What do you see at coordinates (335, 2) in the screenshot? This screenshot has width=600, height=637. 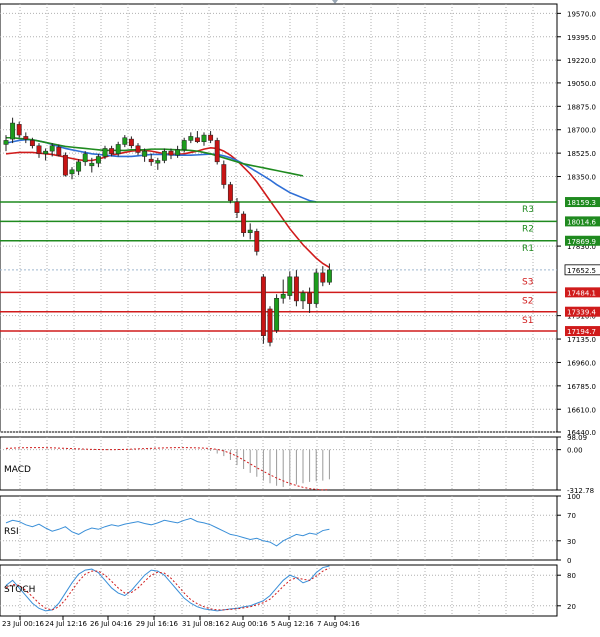 I see `scroll-marker-icon` at bounding box center [335, 2].